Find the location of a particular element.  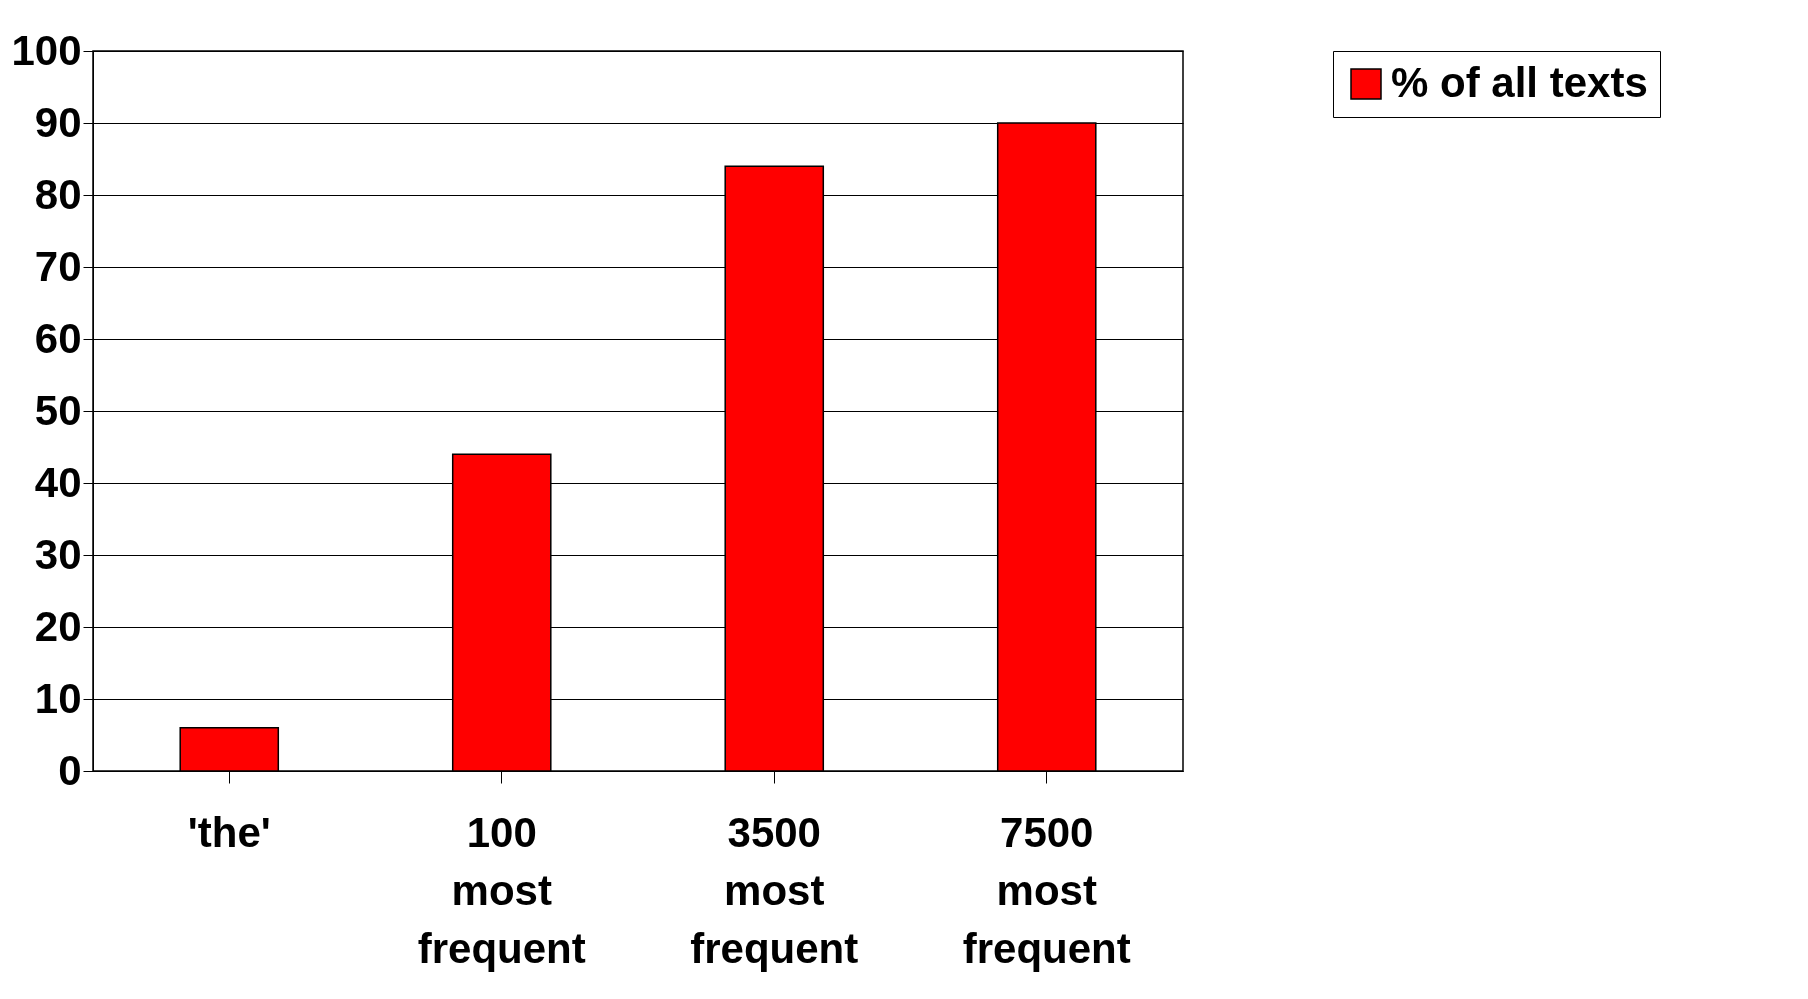

y-tick-label: 50 is located at coordinates (58, 410).